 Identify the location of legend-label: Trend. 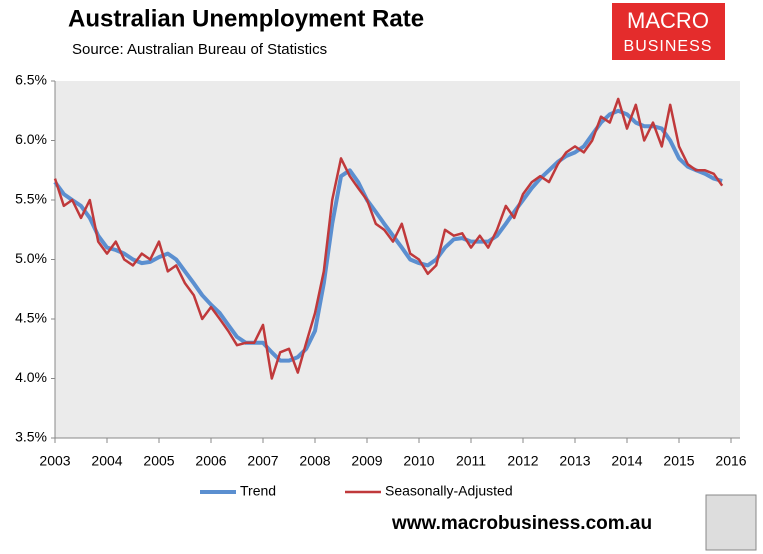
(258, 491).